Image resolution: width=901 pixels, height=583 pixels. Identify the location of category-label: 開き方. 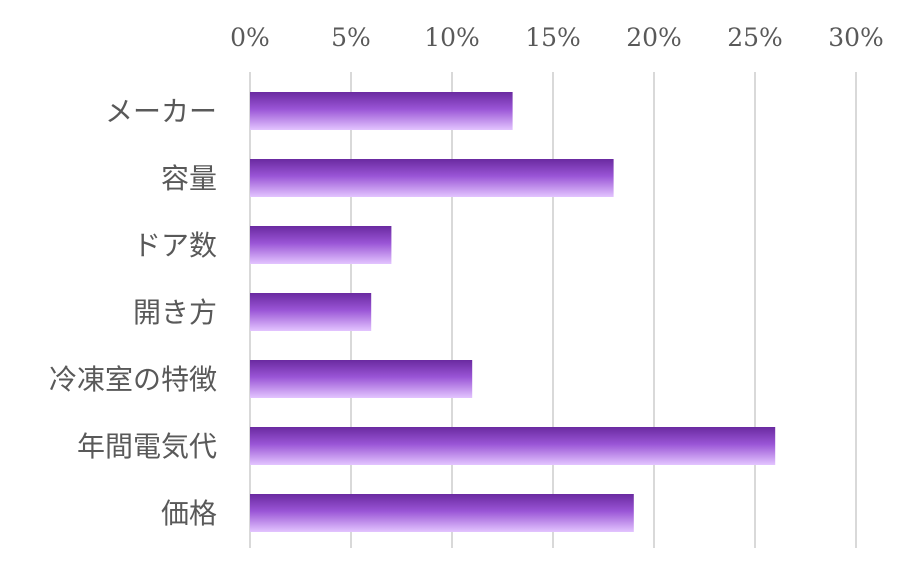
(175, 312).